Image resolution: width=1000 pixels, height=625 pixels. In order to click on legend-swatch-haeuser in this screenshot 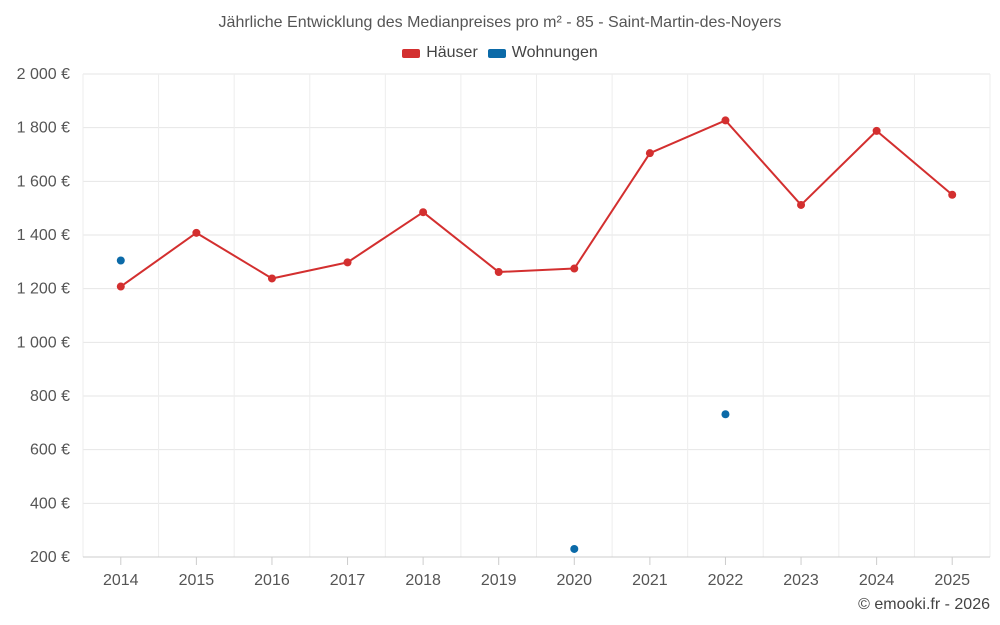, I will do `click(411, 53)`.